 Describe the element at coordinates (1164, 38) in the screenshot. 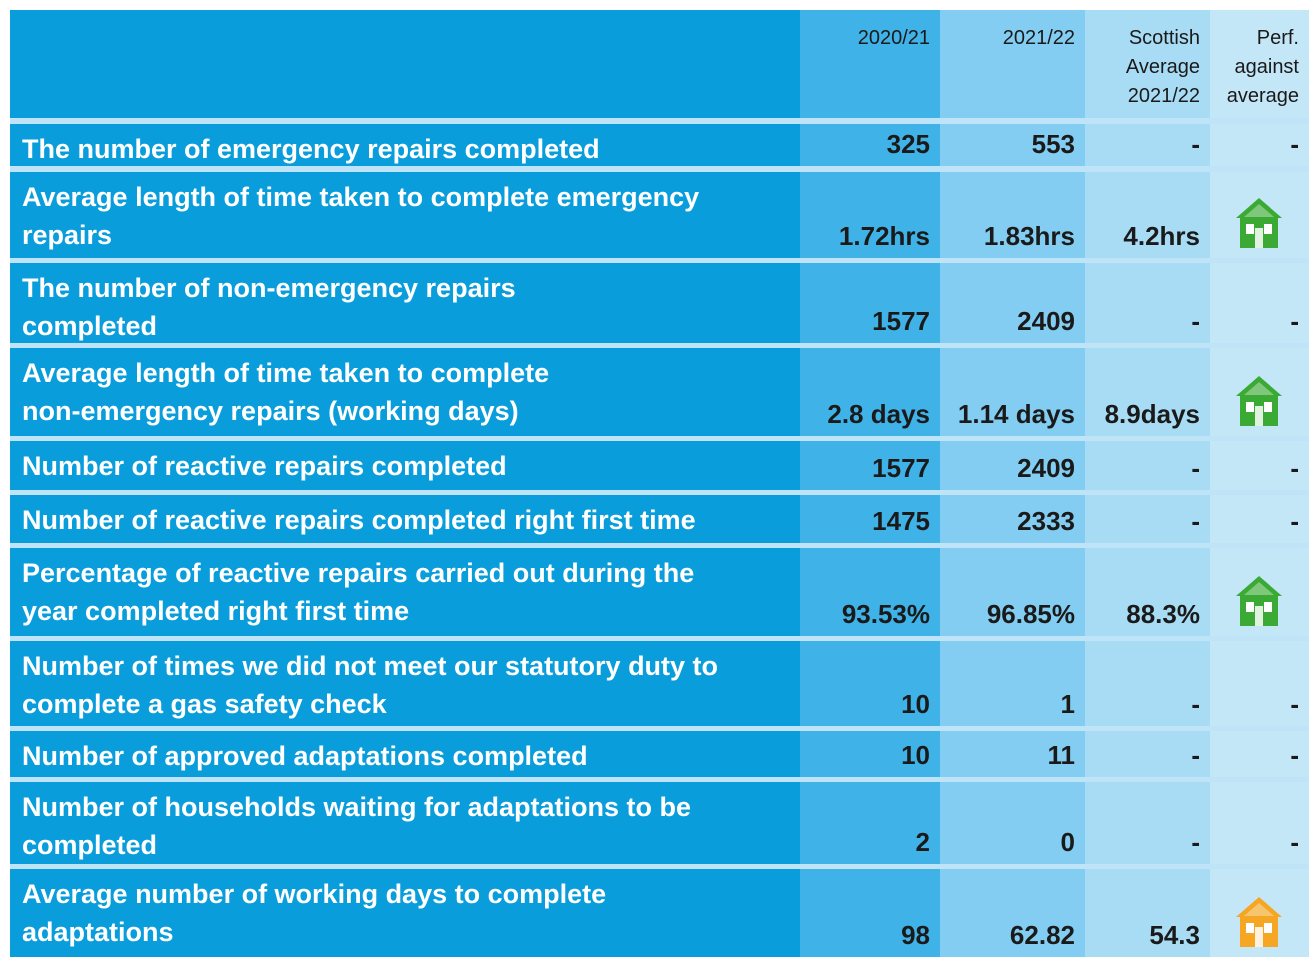

I see `text-line: Scottish` at that location.